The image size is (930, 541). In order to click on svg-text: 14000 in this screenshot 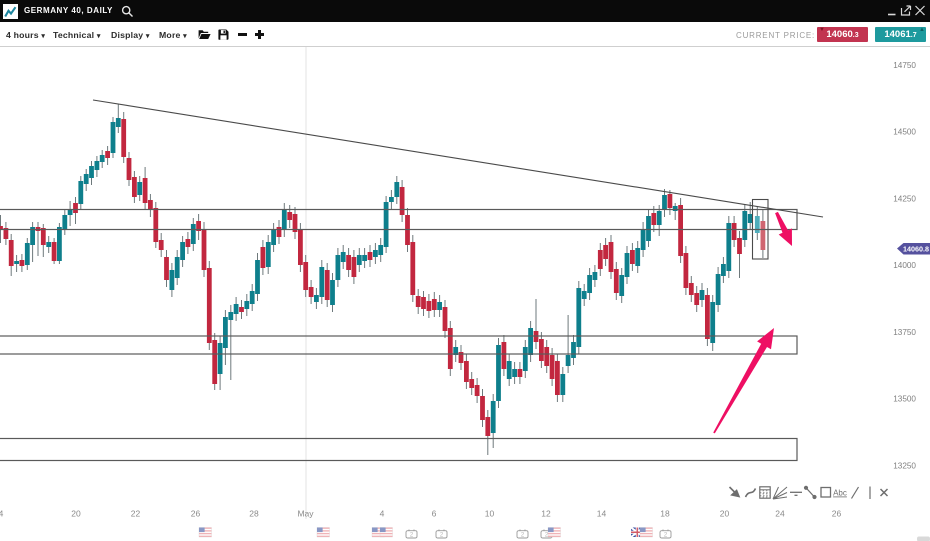, I will do `click(904, 265)`.